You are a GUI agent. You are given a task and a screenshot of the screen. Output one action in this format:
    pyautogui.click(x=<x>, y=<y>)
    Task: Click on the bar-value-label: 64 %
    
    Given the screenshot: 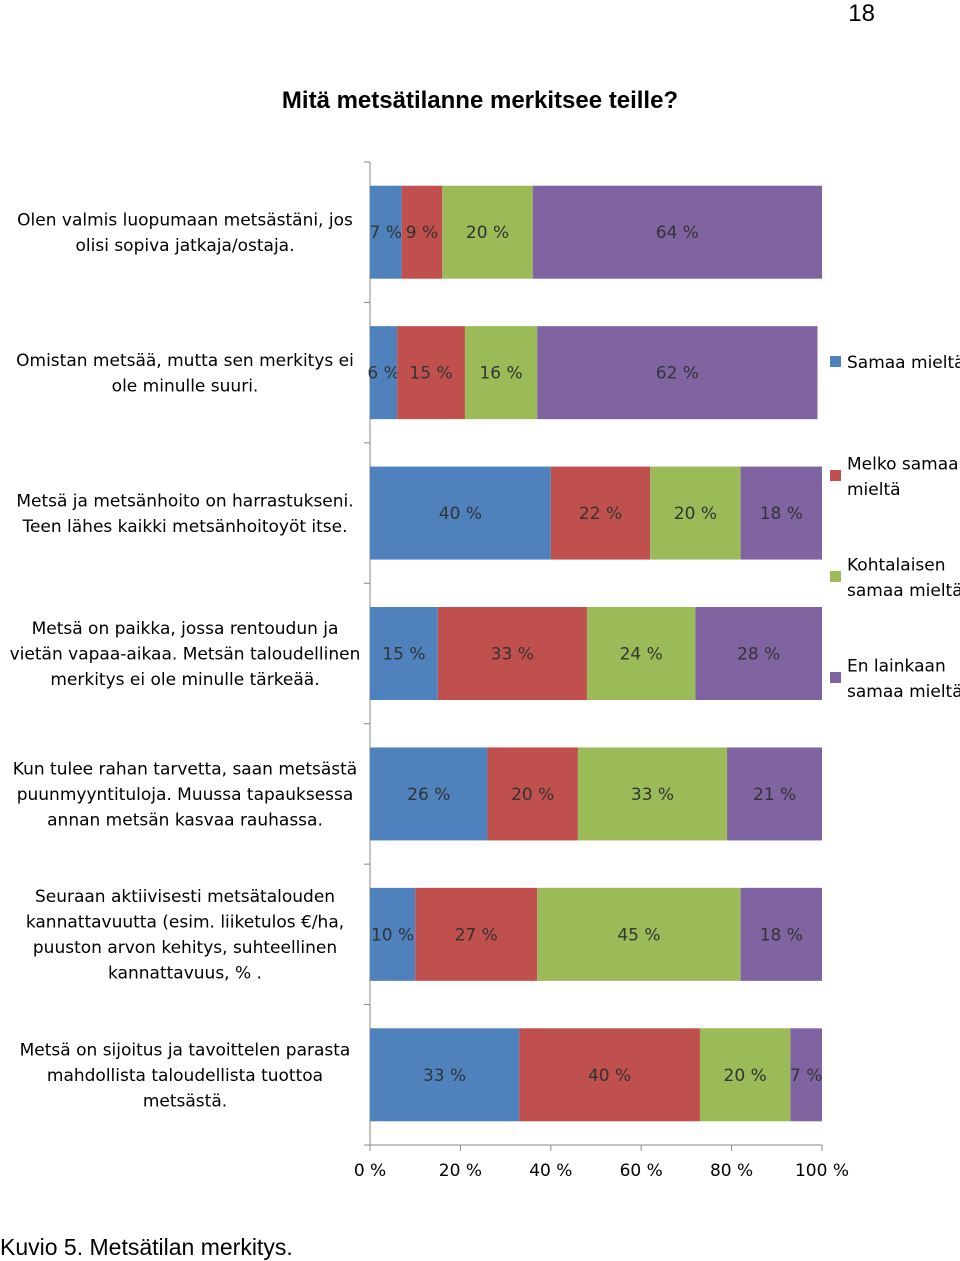 What is the action you would take?
    pyautogui.click(x=677, y=233)
    